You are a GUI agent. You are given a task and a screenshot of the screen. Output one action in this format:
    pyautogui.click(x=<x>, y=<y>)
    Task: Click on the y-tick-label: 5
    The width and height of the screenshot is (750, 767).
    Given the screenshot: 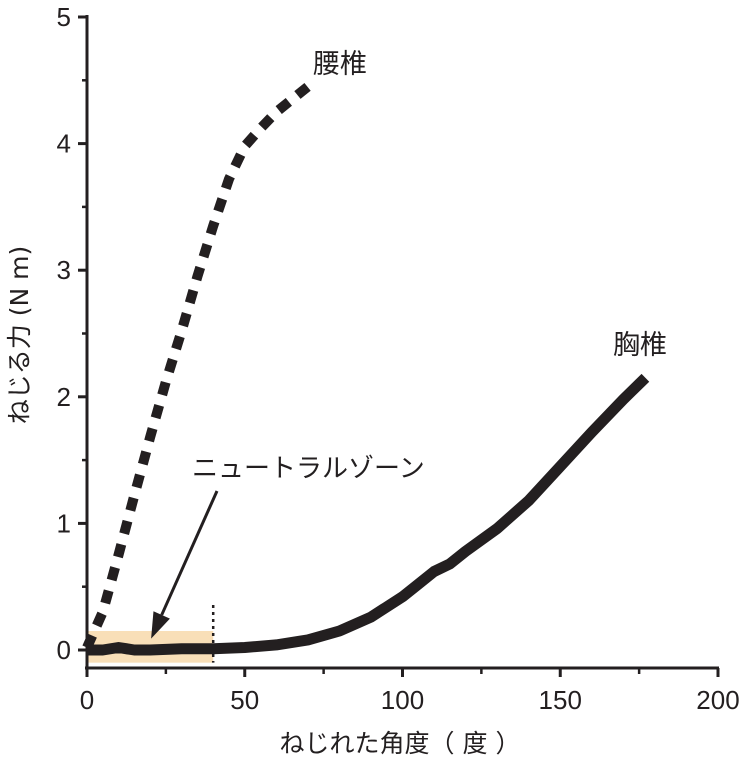 What is the action you would take?
    pyautogui.click(x=64, y=17)
    